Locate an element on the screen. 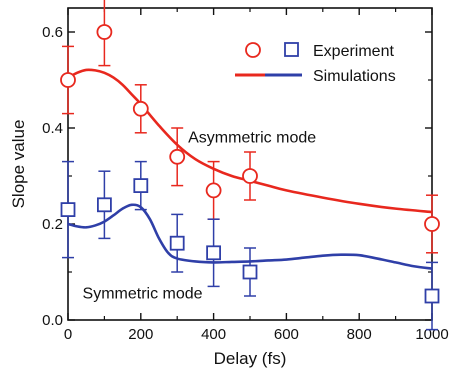  annotation-symmetric-mode: Symmetric mode is located at coordinates (143, 293).